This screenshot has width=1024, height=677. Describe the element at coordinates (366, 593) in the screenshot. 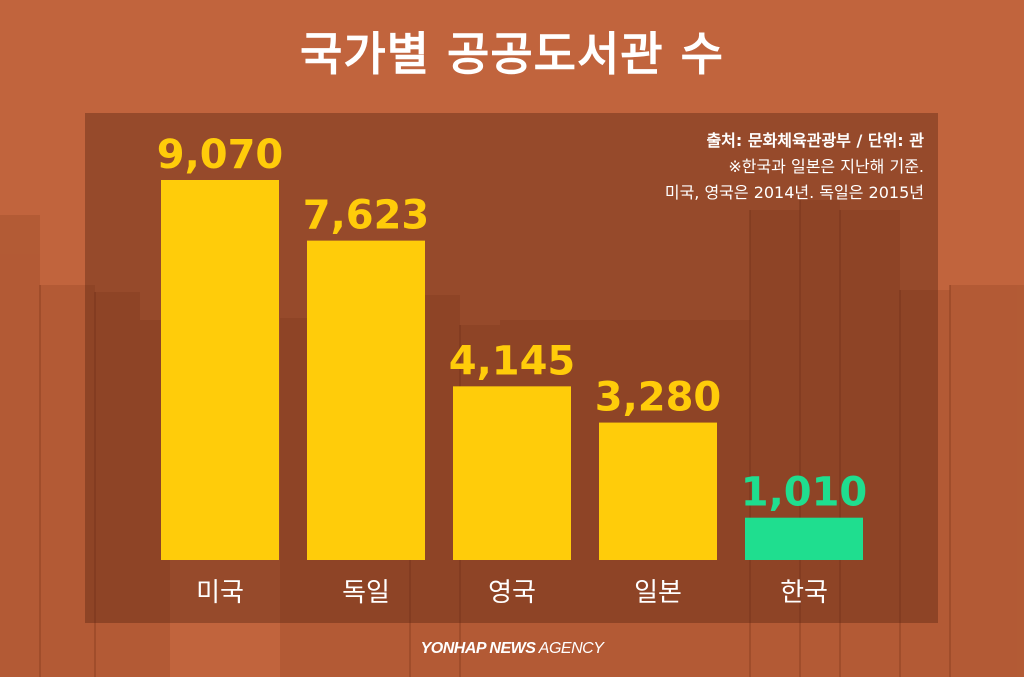

I see `category-label-2: 독일` at that location.